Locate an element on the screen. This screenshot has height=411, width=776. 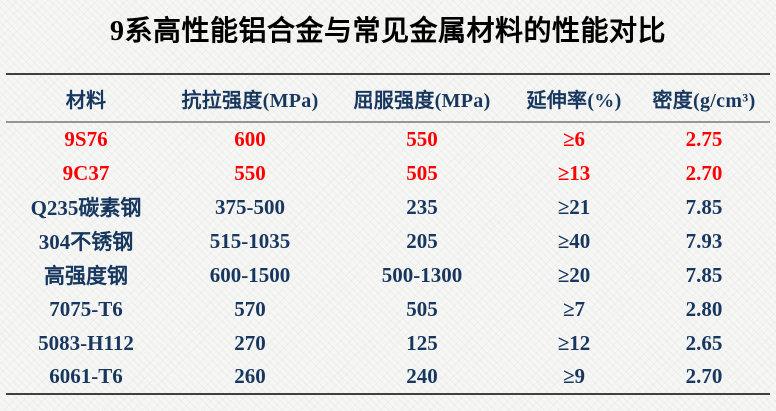
cell-material: 9C37 is located at coordinates (86, 172).